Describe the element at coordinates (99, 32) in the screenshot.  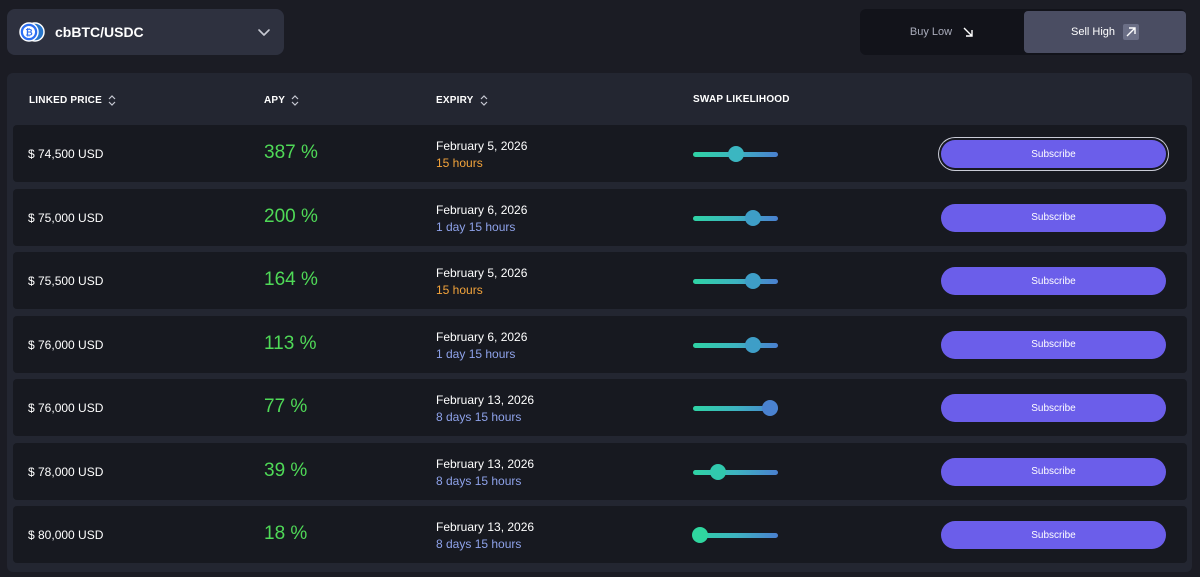
I see `pair-label: cbBTC/USDC` at that location.